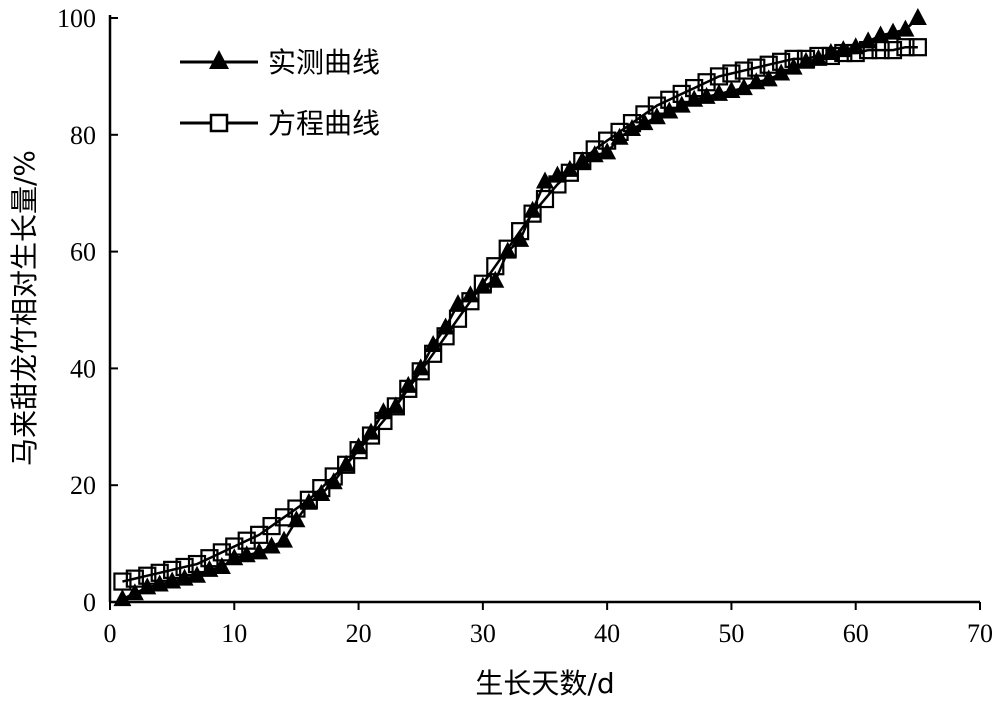  What do you see at coordinates (280, 93) in the screenshot?
I see `legend: 实测曲线 方程曲线` at bounding box center [280, 93].